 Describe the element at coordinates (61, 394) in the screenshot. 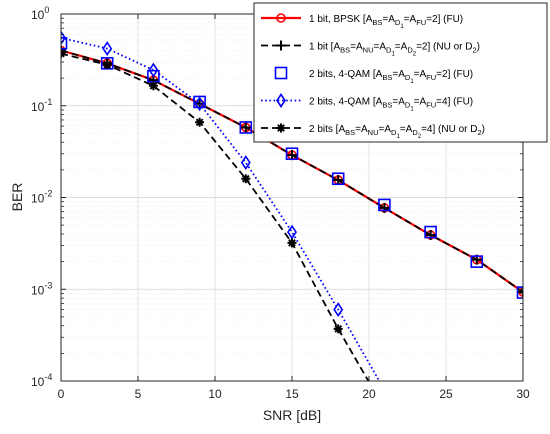

I see `x-tick-label: 0` at that location.